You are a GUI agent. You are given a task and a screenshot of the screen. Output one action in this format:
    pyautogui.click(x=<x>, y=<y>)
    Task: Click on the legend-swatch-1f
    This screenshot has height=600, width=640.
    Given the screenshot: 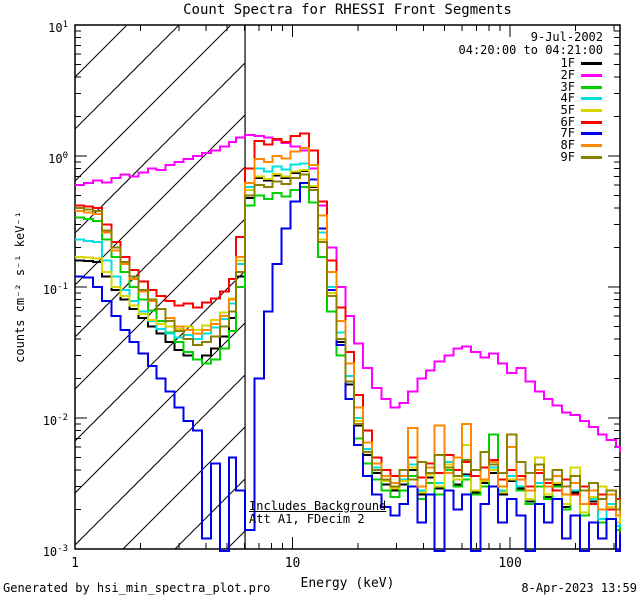 What is the action you would take?
    pyautogui.click(x=591, y=64)
    